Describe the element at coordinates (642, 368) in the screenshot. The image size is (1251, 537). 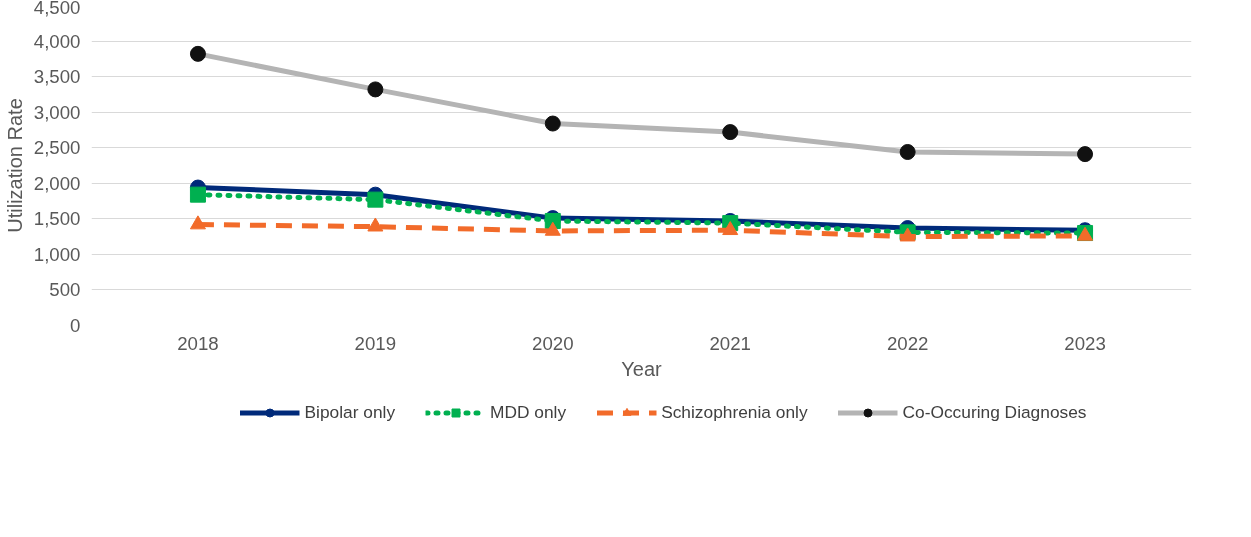
I see `x-axis-title: Year` at that location.